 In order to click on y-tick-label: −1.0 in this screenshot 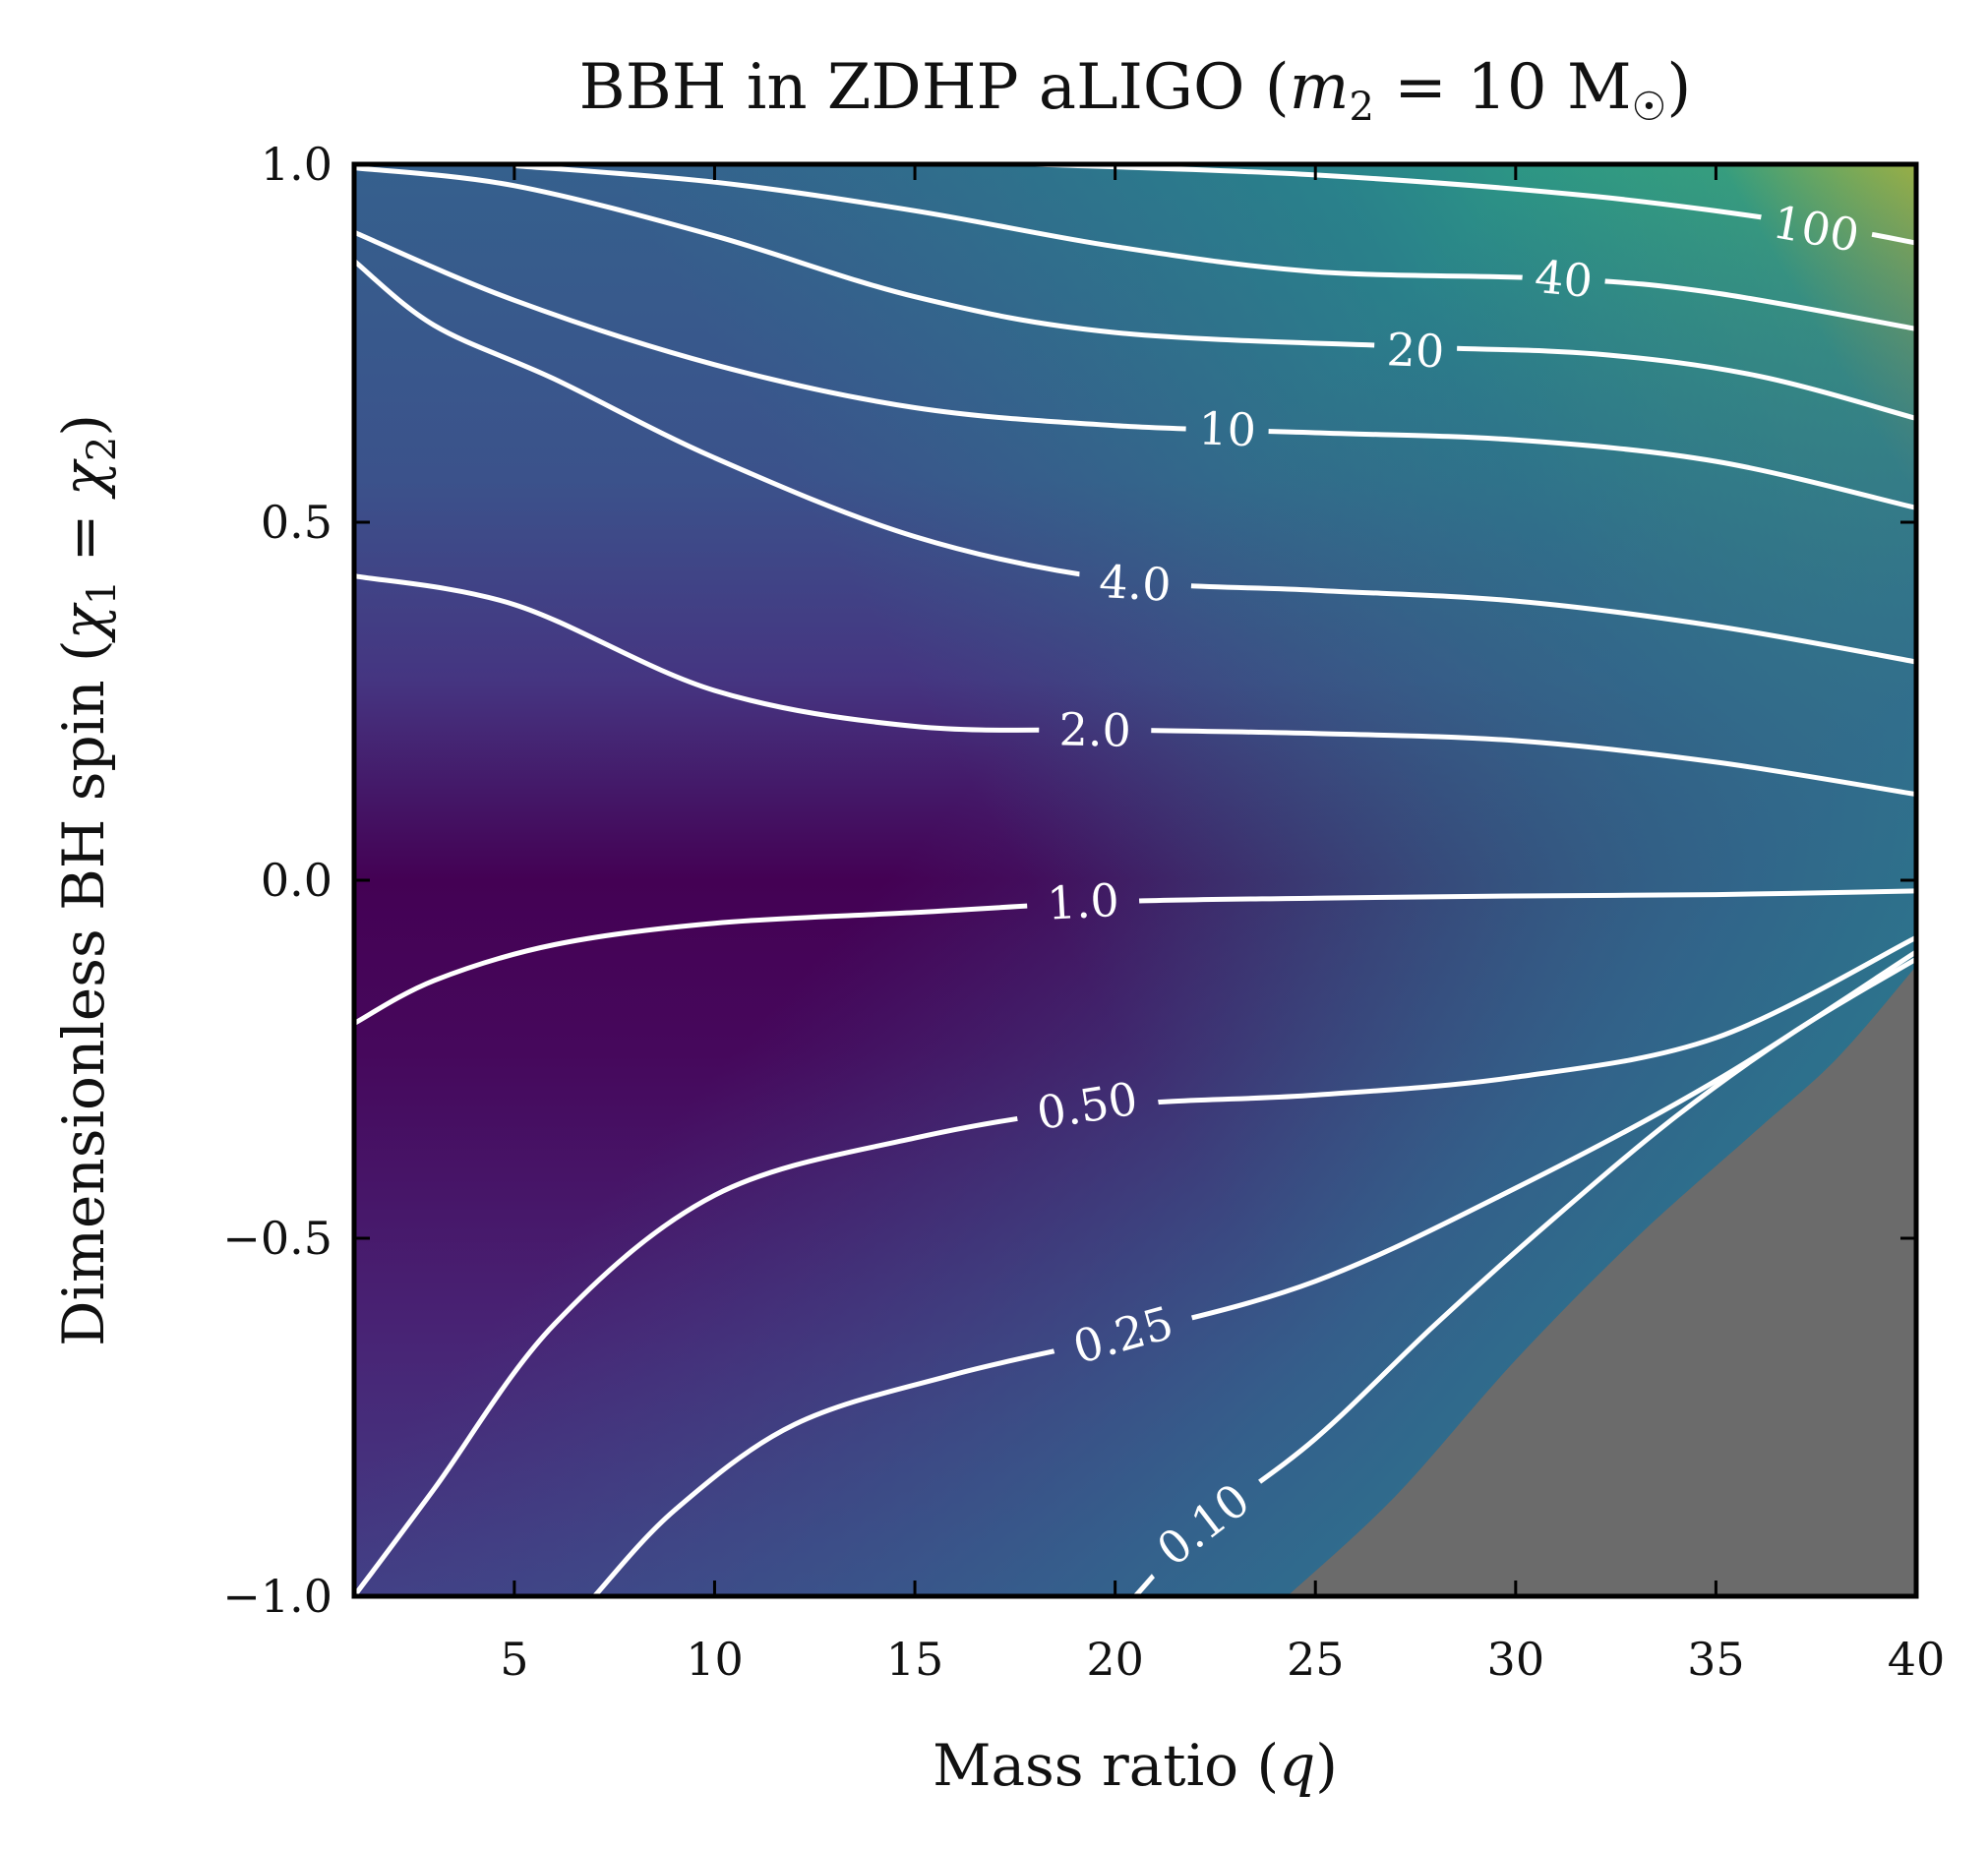, I will do `click(277, 1596)`.